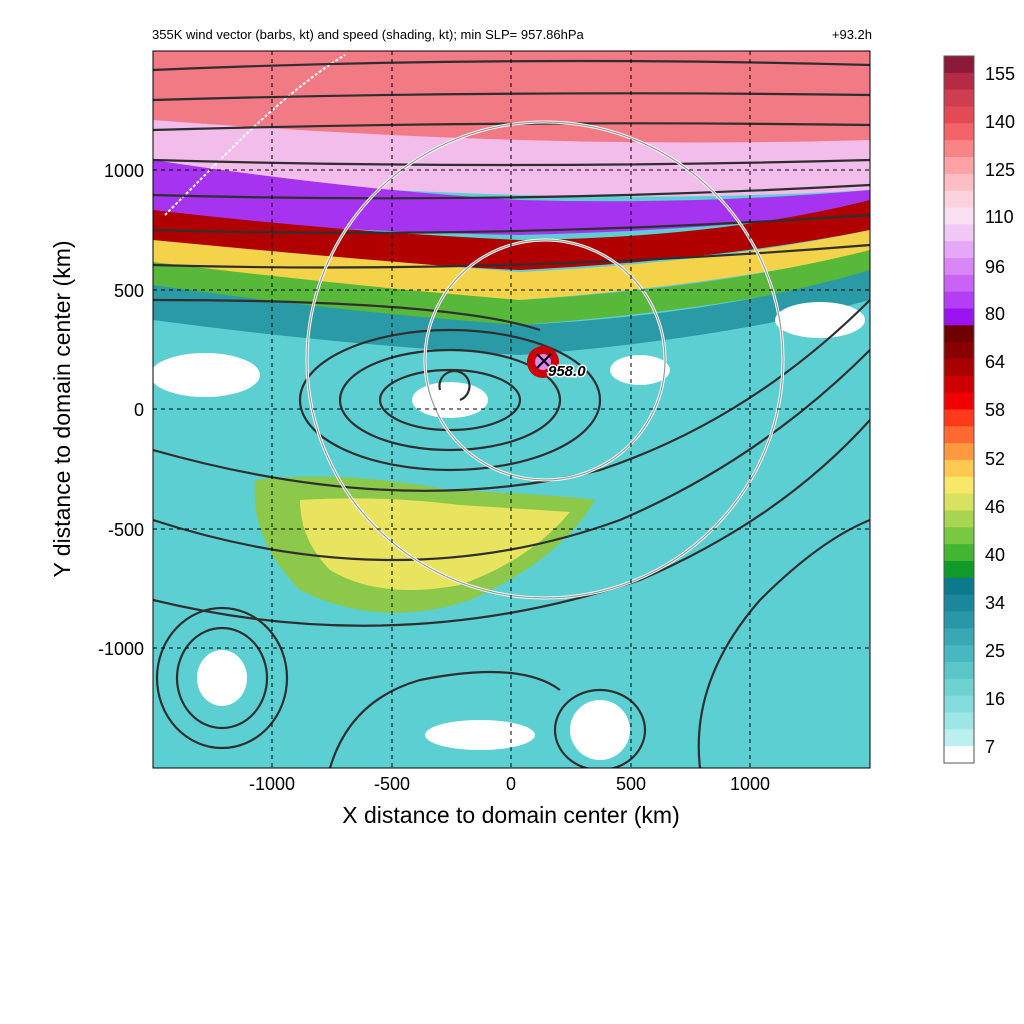  Describe the element at coordinates (995, 603) in the screenshot. I see `colorbar-label: 34` at that location.